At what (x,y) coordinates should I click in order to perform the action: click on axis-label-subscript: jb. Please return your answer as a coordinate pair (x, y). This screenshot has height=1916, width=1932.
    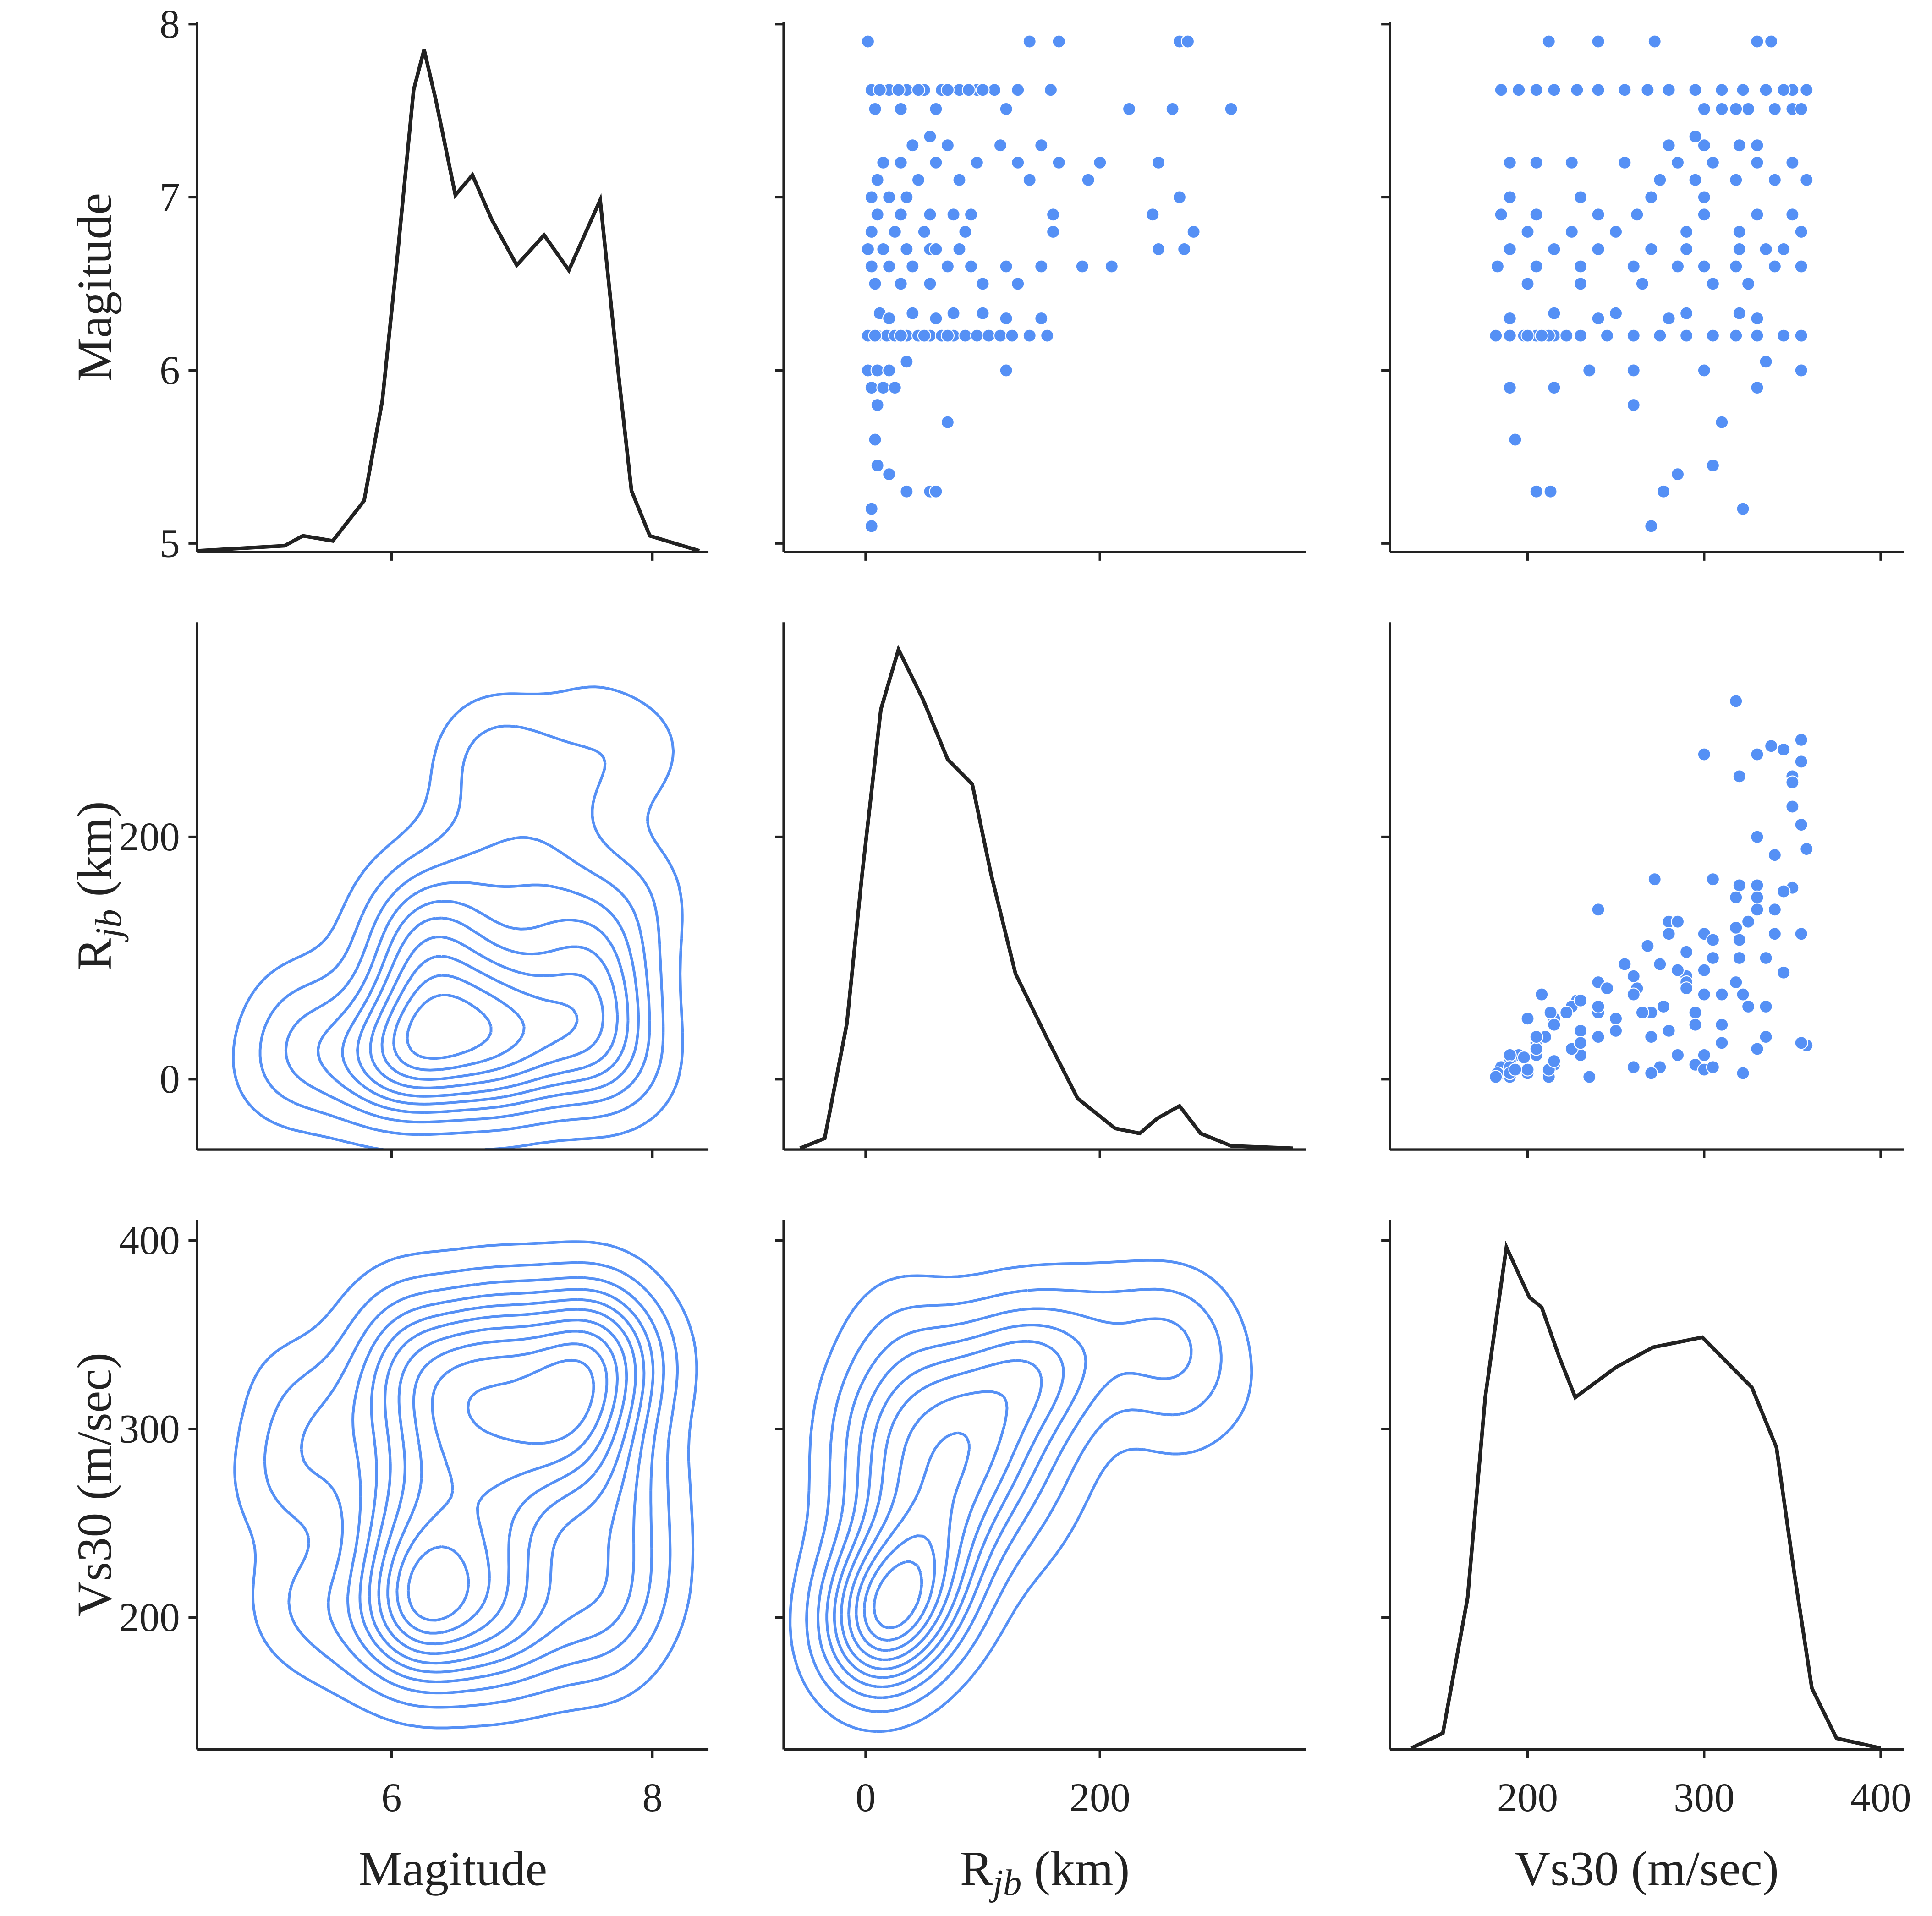
    Looking at the image, I should click on (108, 925).